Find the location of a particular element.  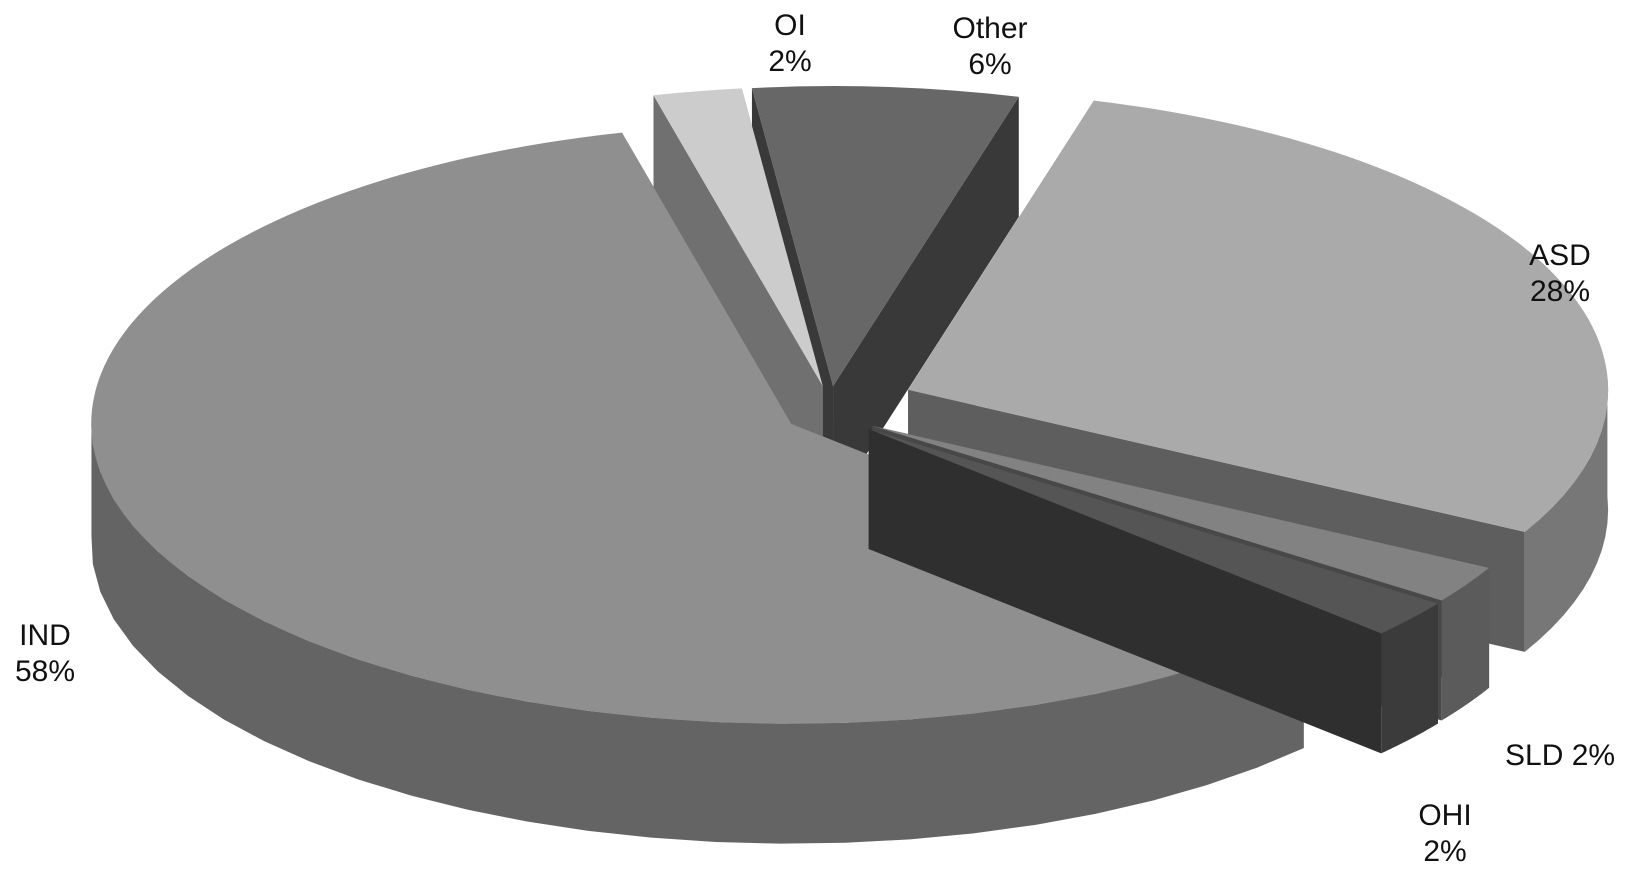

slice-oi-wall-start is located at coordinates (738, 301).